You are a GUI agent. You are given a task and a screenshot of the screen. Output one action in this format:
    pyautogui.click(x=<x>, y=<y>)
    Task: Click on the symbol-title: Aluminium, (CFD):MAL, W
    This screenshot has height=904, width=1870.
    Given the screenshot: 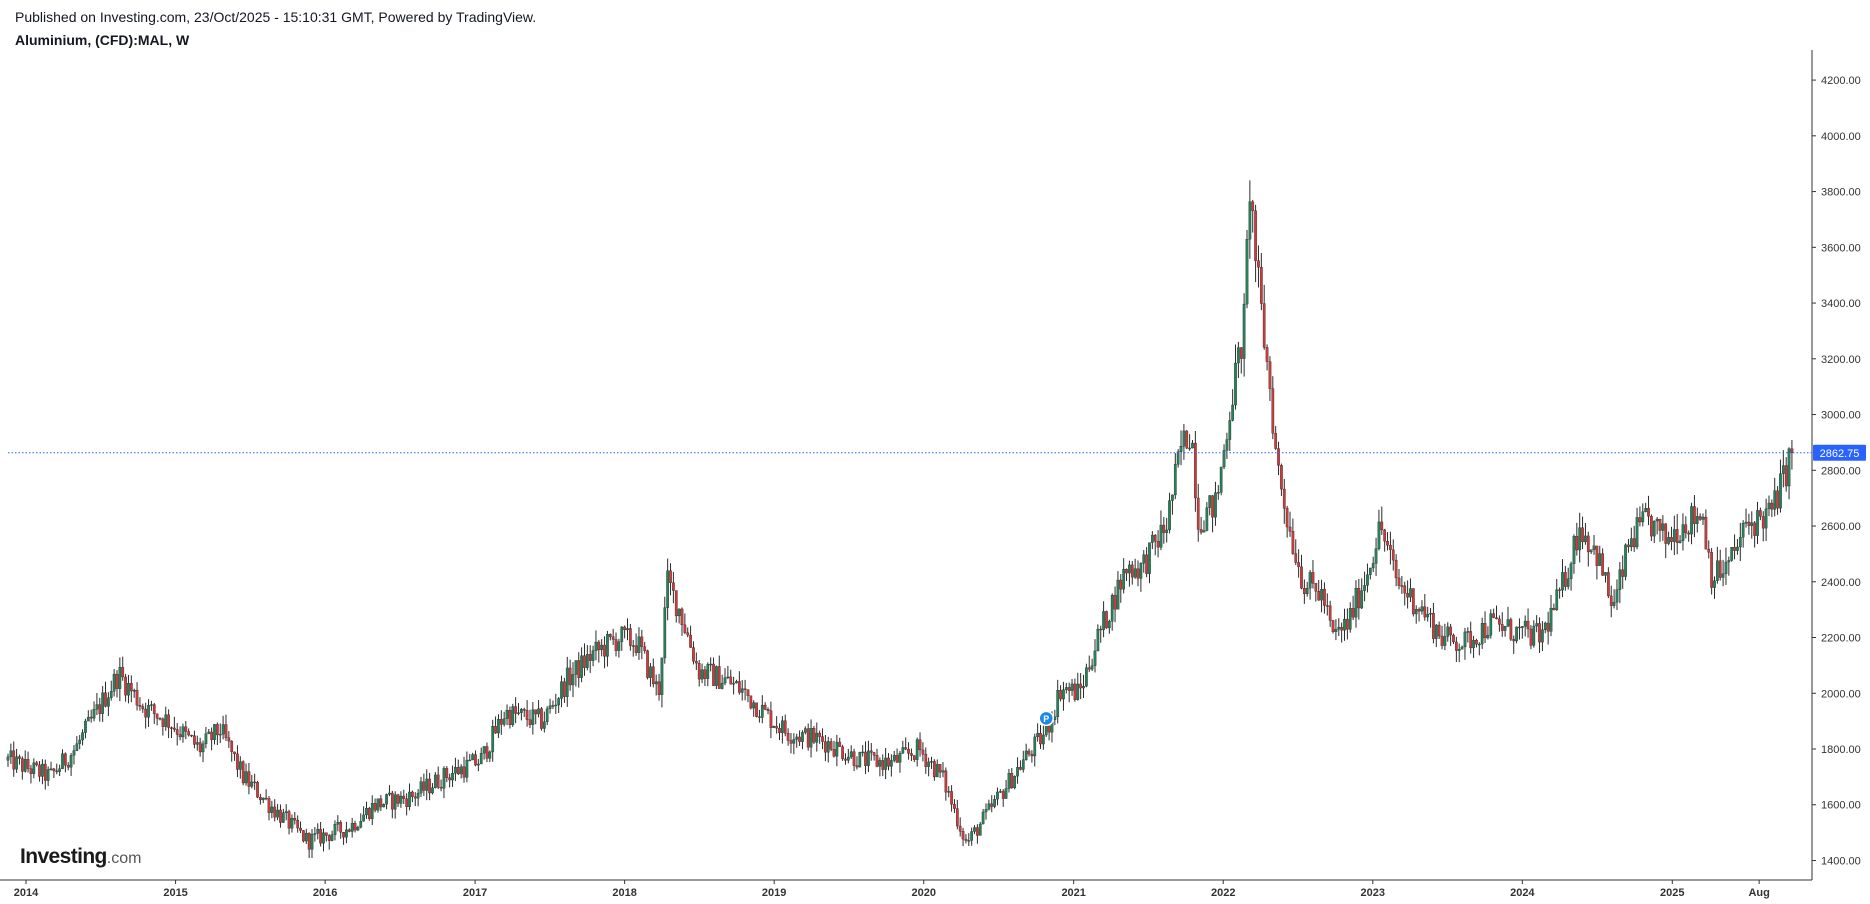 What is the action you would take?
    pyautogui.click(x=102, y=40)
    